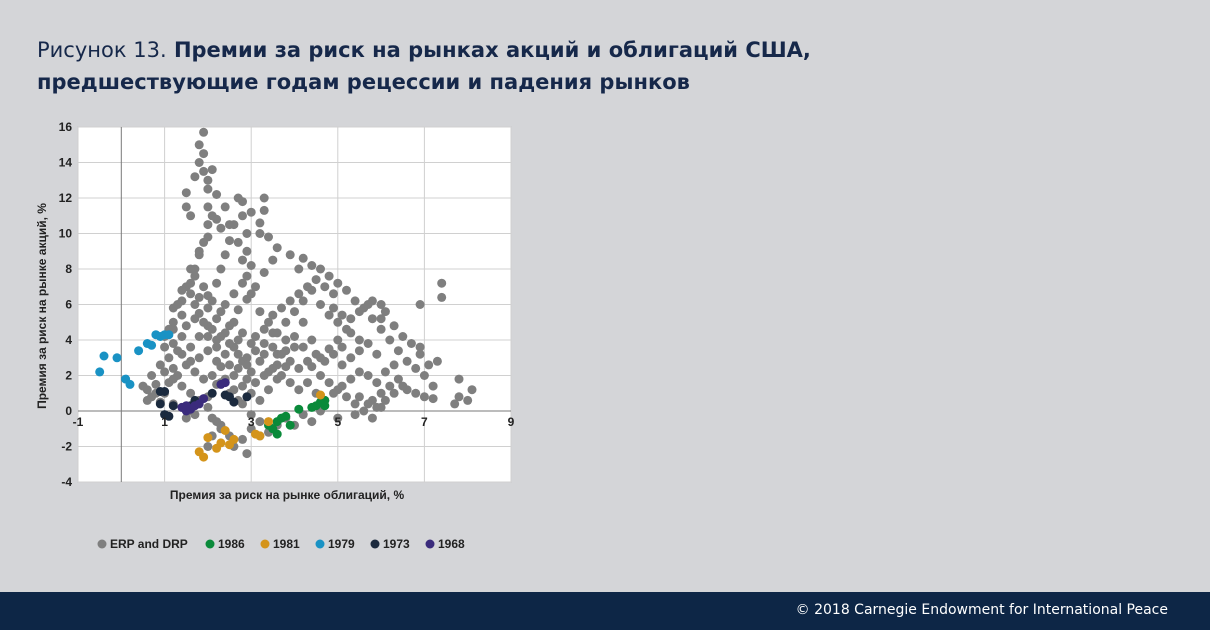  Describe the element at coordinates (424, 422) in the screenshot. I see `x-tick-label: 7` at that location.